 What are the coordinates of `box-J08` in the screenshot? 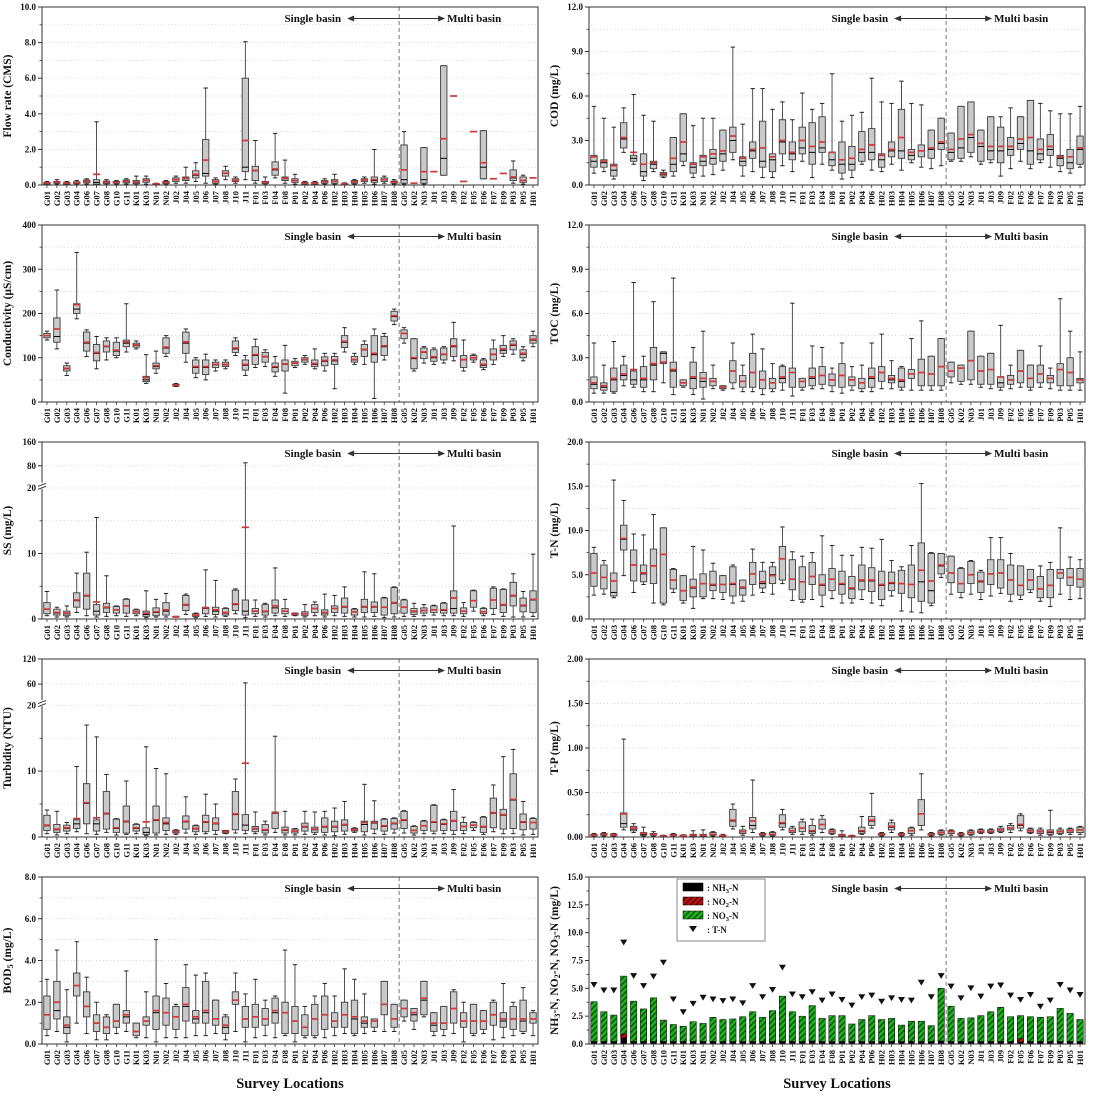 It's located at (225, 364).